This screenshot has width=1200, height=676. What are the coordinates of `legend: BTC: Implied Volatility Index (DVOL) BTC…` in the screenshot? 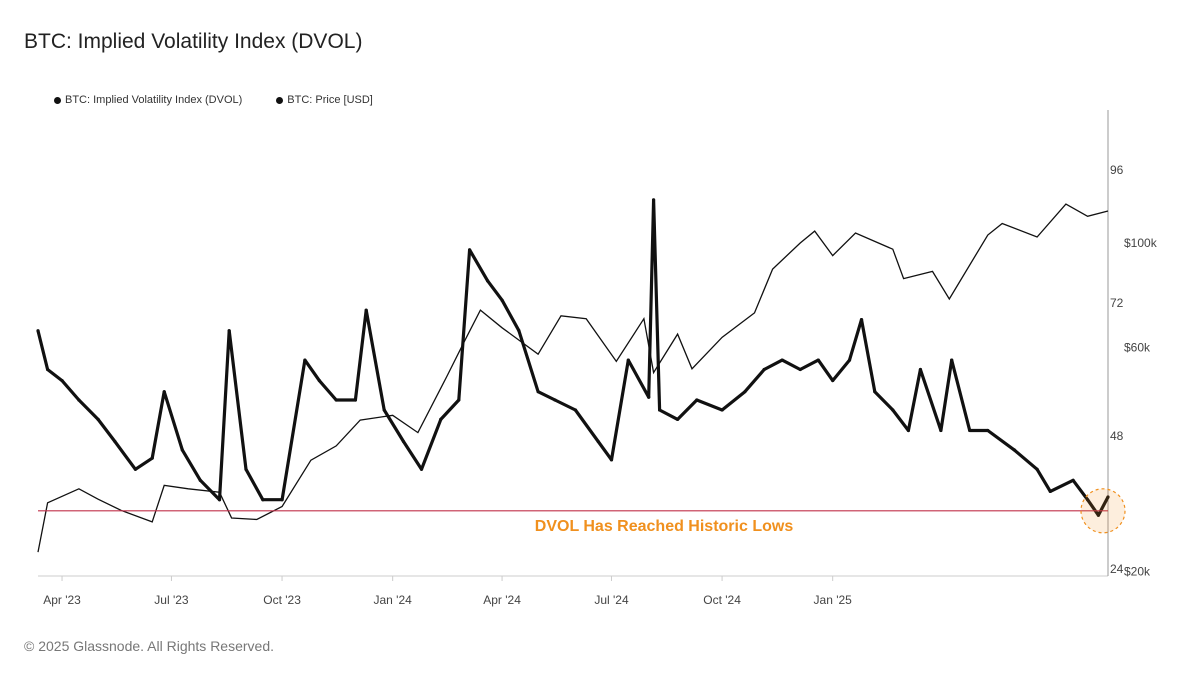 It's located at (213, 100).